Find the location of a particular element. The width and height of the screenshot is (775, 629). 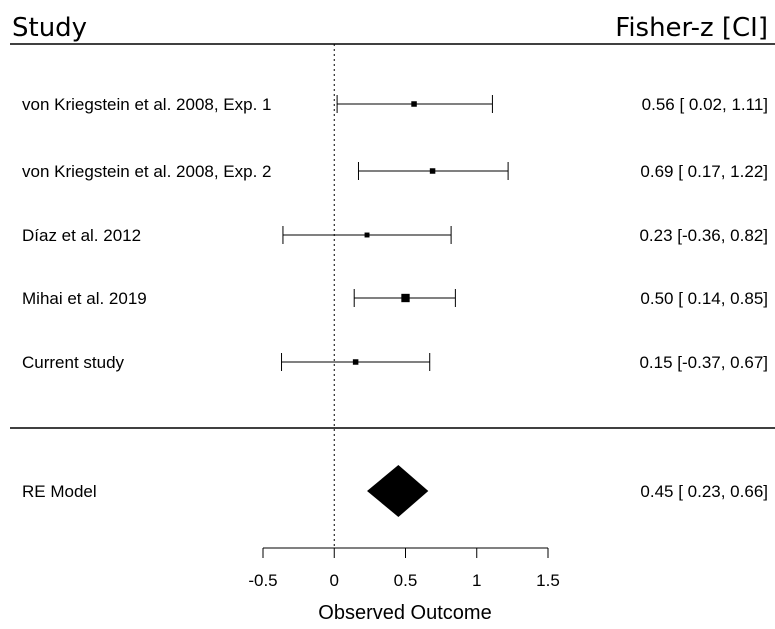

x-tick-label: 1 is located at coordinates (476, 580).